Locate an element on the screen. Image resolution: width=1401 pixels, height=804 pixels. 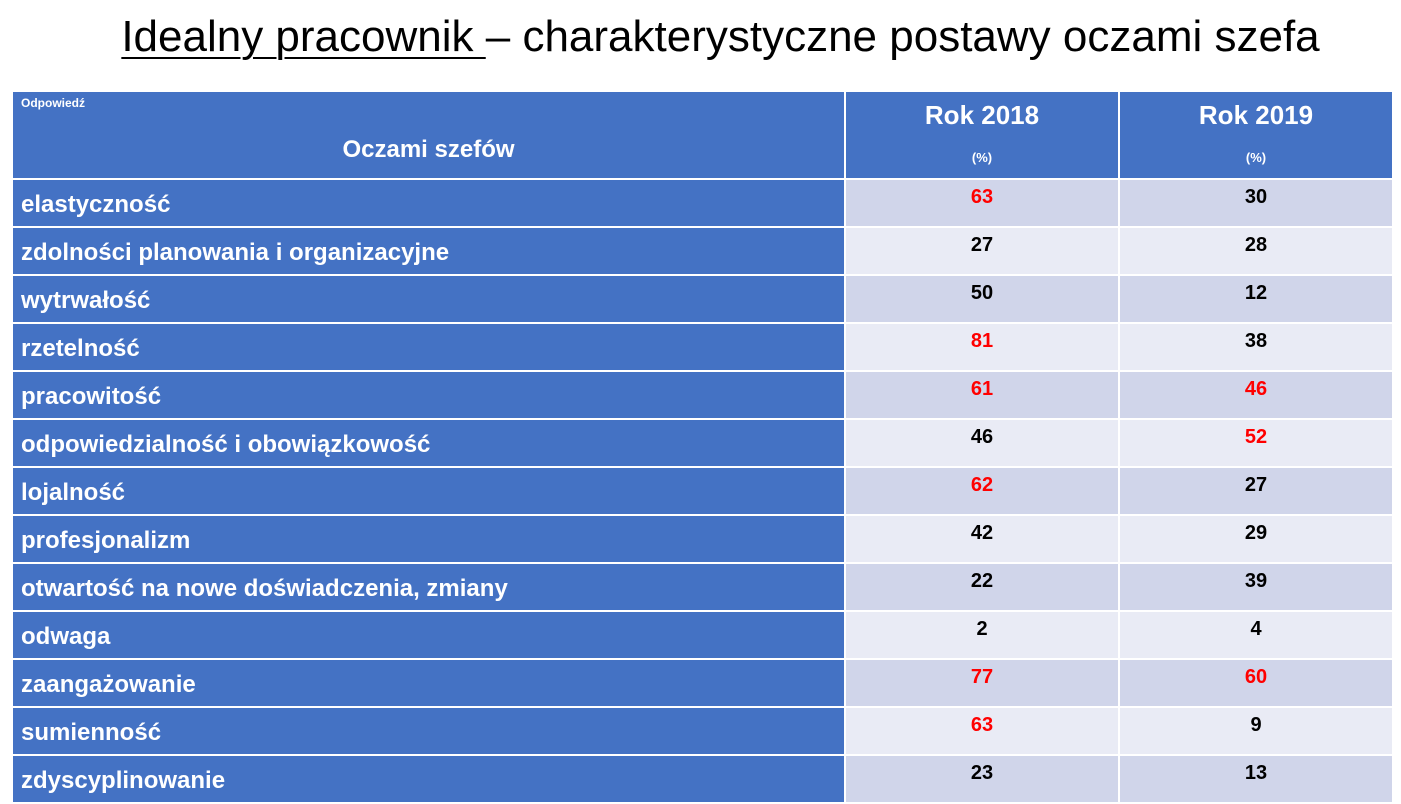
title-underlined: Idealny pracownik is located at coordinates (303, 36).